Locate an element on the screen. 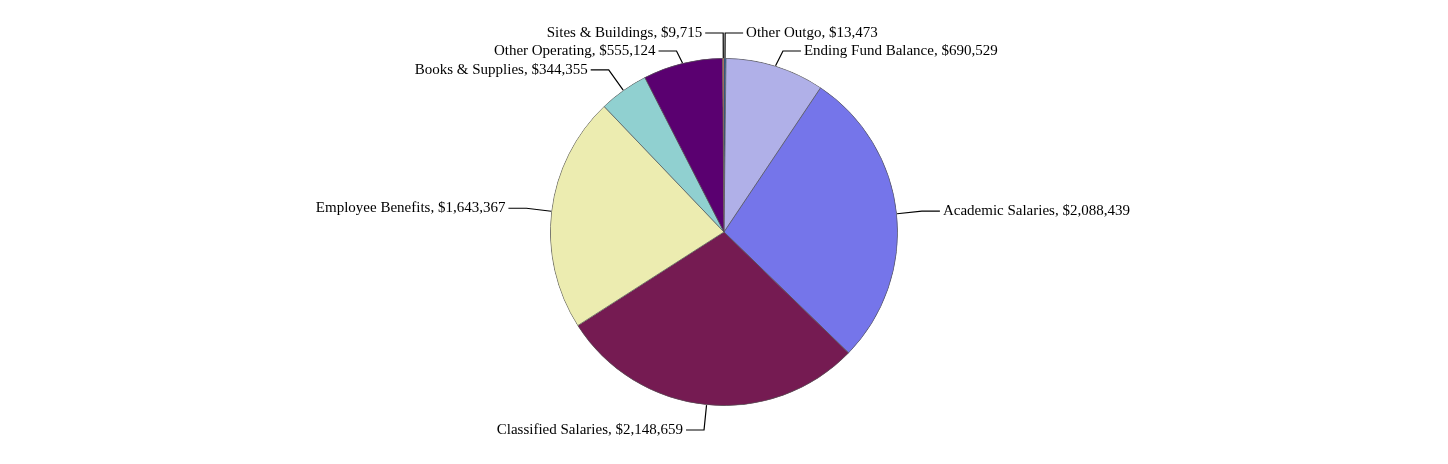 This screenshot has width=1448, height=464. slice-label: Sites & Buildings, $9,715 is located at coordinates (624, 31).